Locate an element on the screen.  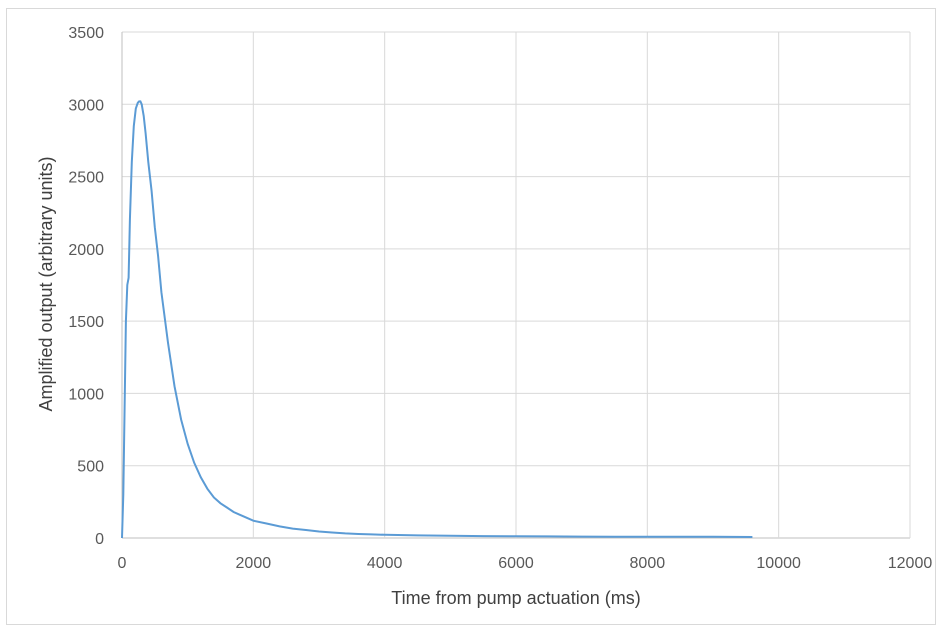
y-tick-label: 2000 is located at coordinates (86, 250).